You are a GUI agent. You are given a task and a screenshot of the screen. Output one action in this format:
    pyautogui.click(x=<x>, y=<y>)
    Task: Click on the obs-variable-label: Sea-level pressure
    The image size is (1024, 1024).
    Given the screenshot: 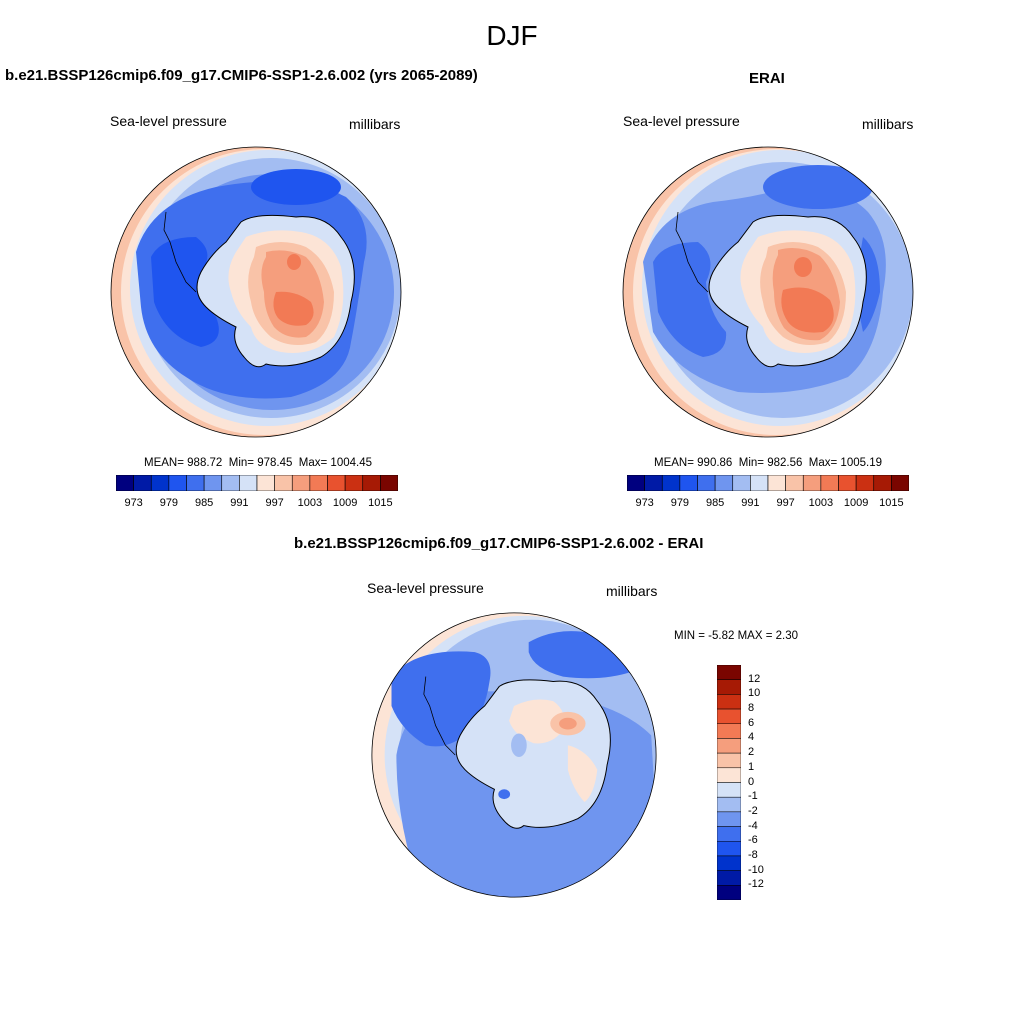 What is the action you would take?
    pyautogui.click(x=681, y=121)
    